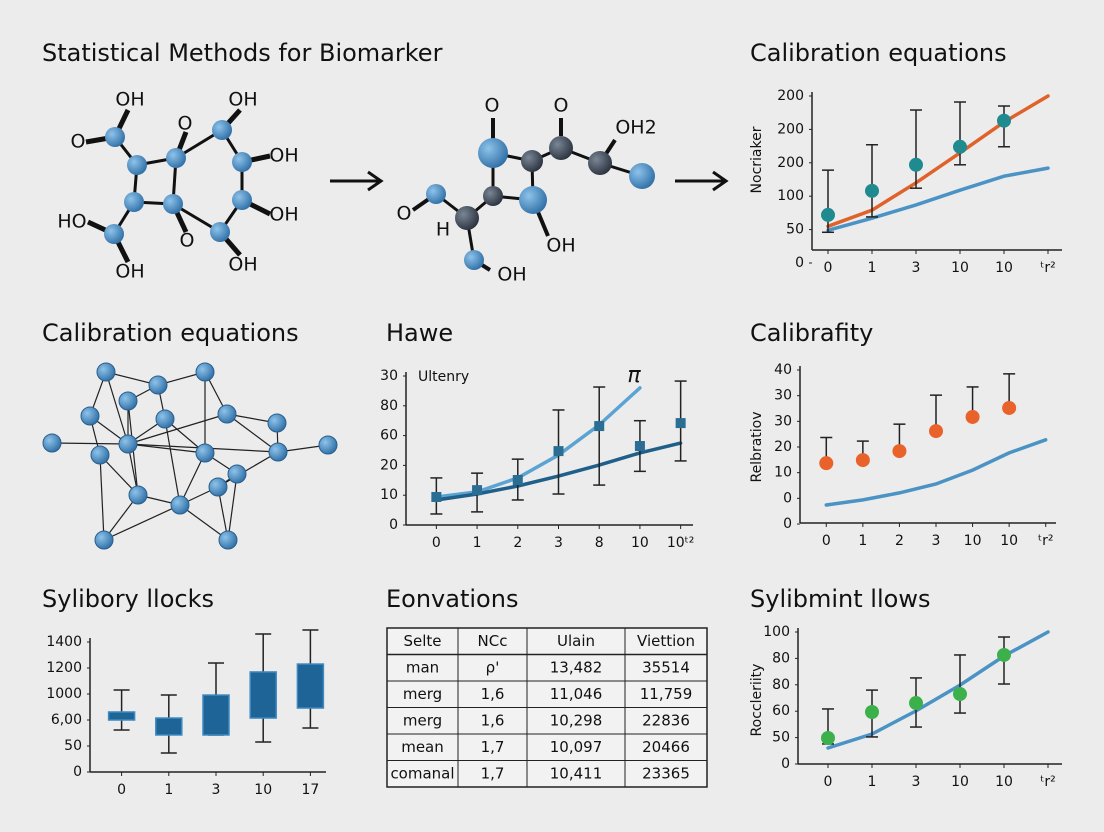 This screenshot has width=1104, height=832. What do you see at coordinates (576, 747) in the screenshot?
I see `table-cell: 10,097` at bounding box center [576, 747].